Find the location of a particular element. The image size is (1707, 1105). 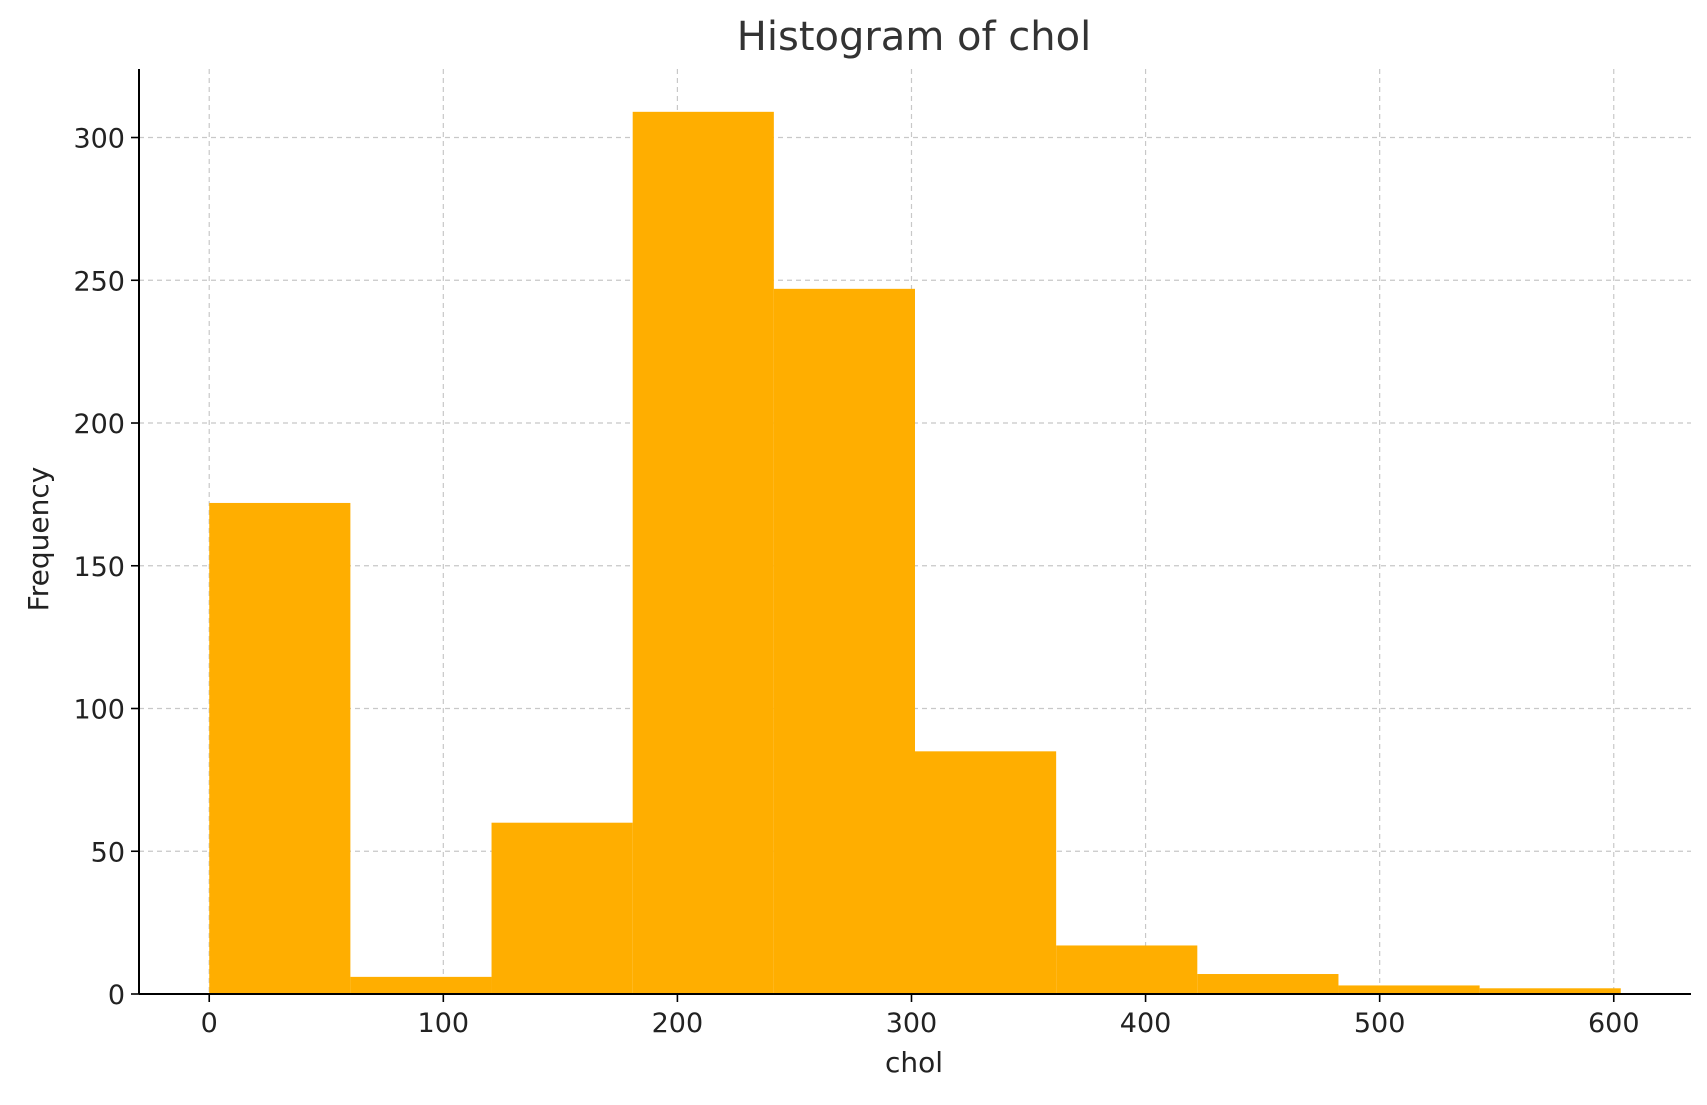

x-tick-label: 600 is located at coordinates (1614, 1023).